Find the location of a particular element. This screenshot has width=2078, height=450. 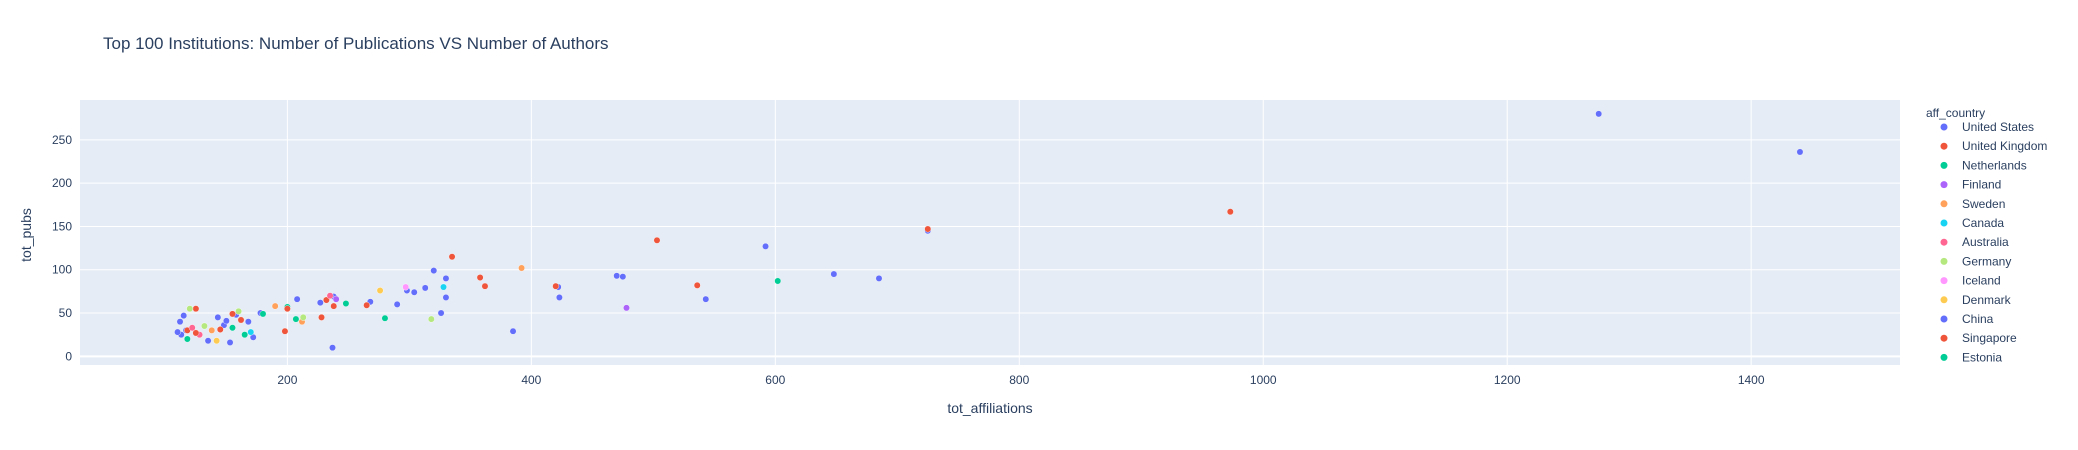

legend-label: Netherlands is located at coordinates (1994, 165).